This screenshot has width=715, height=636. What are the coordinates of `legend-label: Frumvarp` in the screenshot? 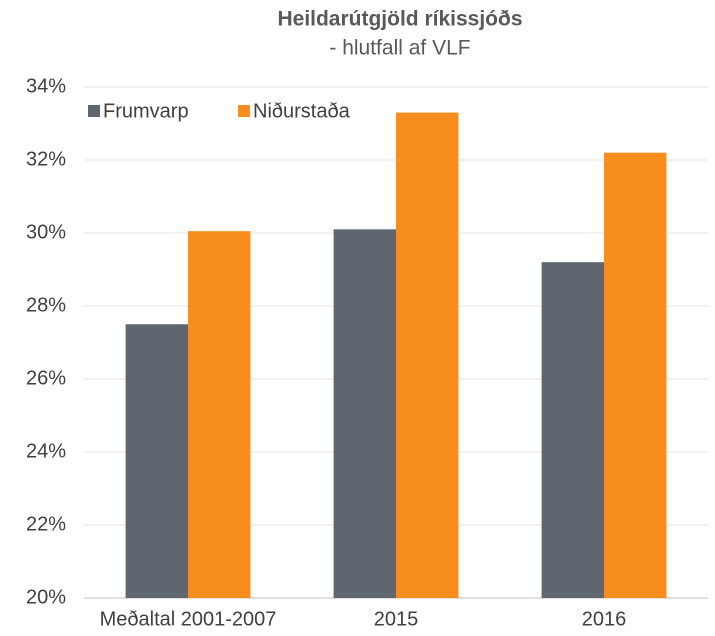 It's located at (146, 111).